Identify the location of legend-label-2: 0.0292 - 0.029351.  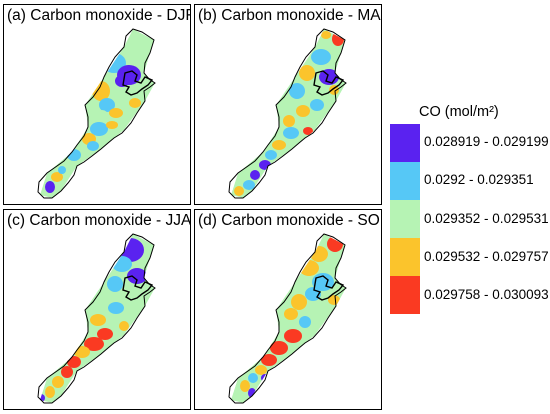
(479, 179).